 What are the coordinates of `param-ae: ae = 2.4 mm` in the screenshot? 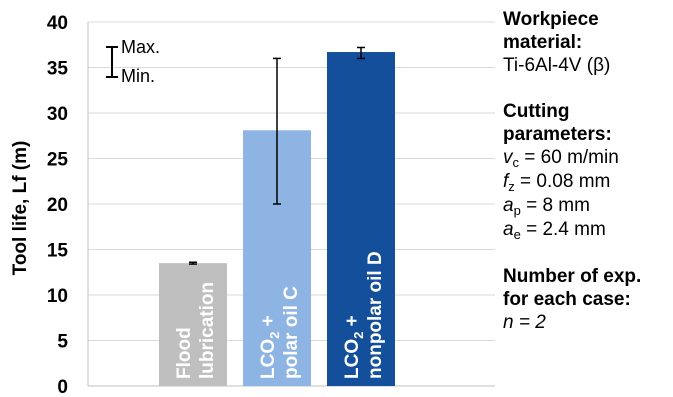 It's located at (587, 230).